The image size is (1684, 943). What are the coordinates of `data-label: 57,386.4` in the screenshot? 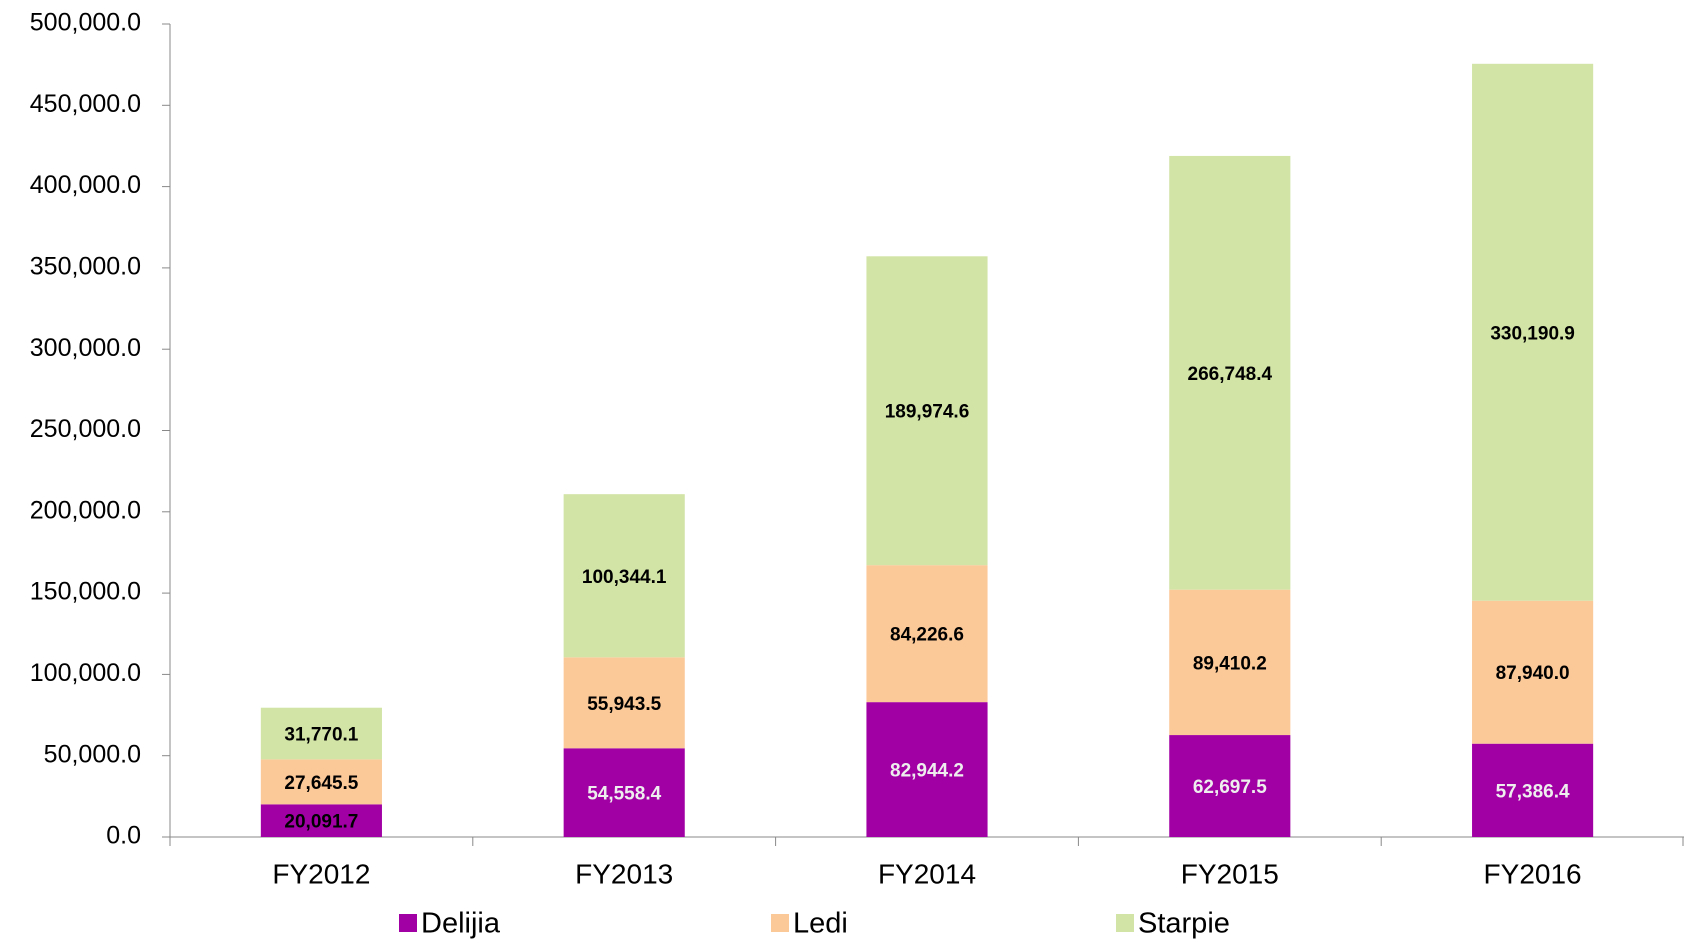 It's located at (1533, 791).